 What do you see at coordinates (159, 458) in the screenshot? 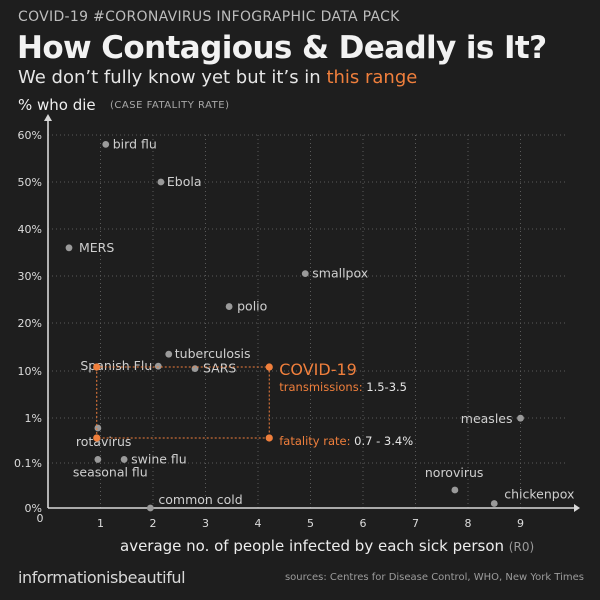
I see `data-label: swine flu` at bounding box center [159, 458].